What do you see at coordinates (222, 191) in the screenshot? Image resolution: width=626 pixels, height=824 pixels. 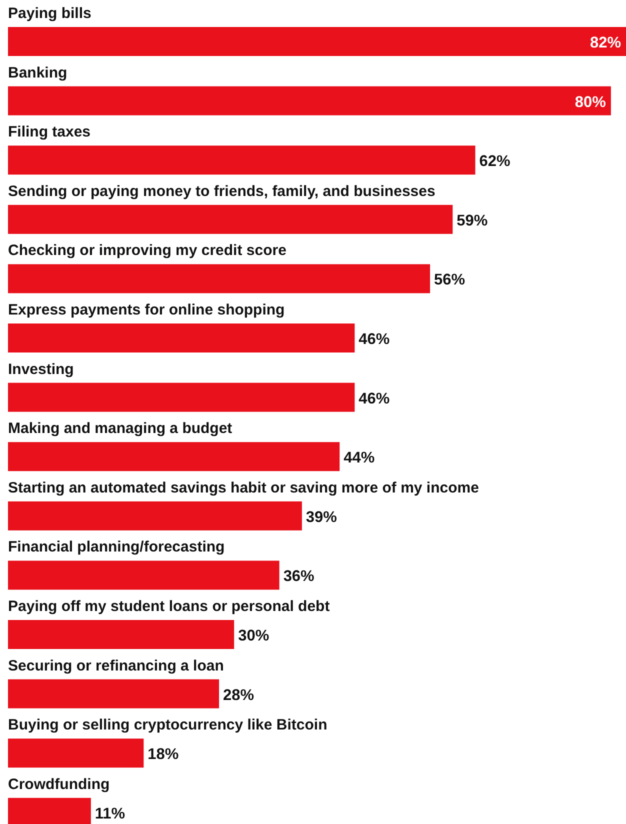 I see `y-tick-label: Sending or paying money to friends, family, and businesses` at bounding box center [222, 191].